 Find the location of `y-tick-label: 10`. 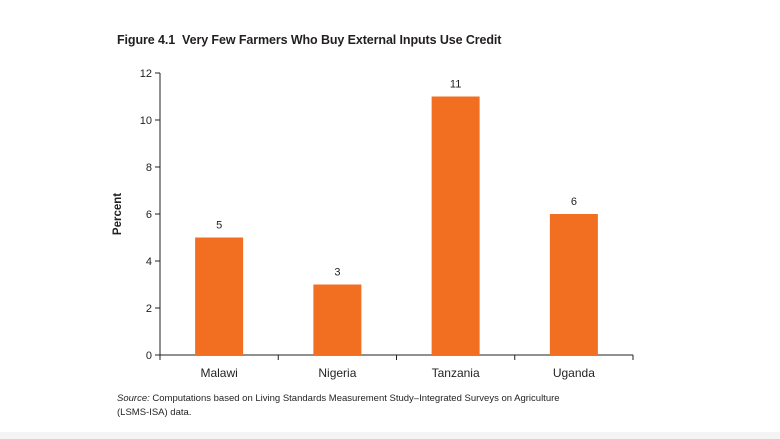

y-tick-label: 10 is located at coordinates (146, 121).